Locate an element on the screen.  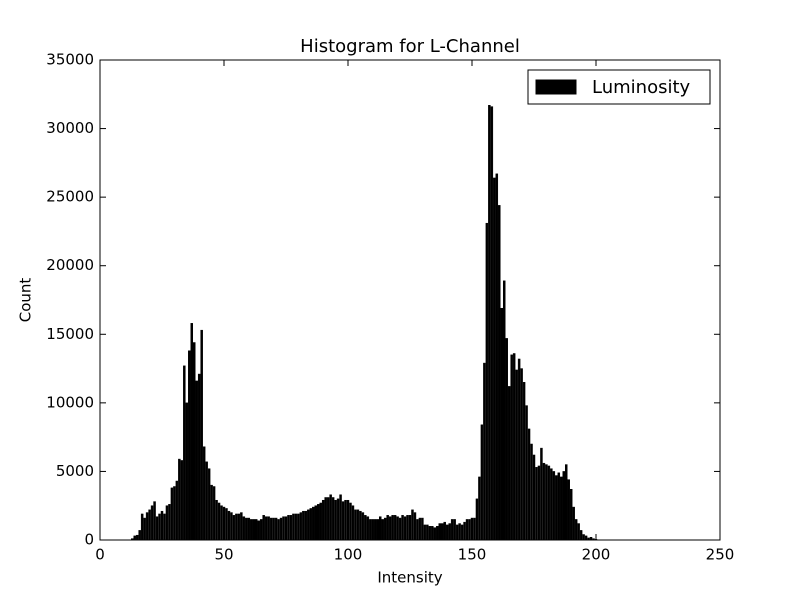
legend: Luminosity is located at coordinates (619, 87).